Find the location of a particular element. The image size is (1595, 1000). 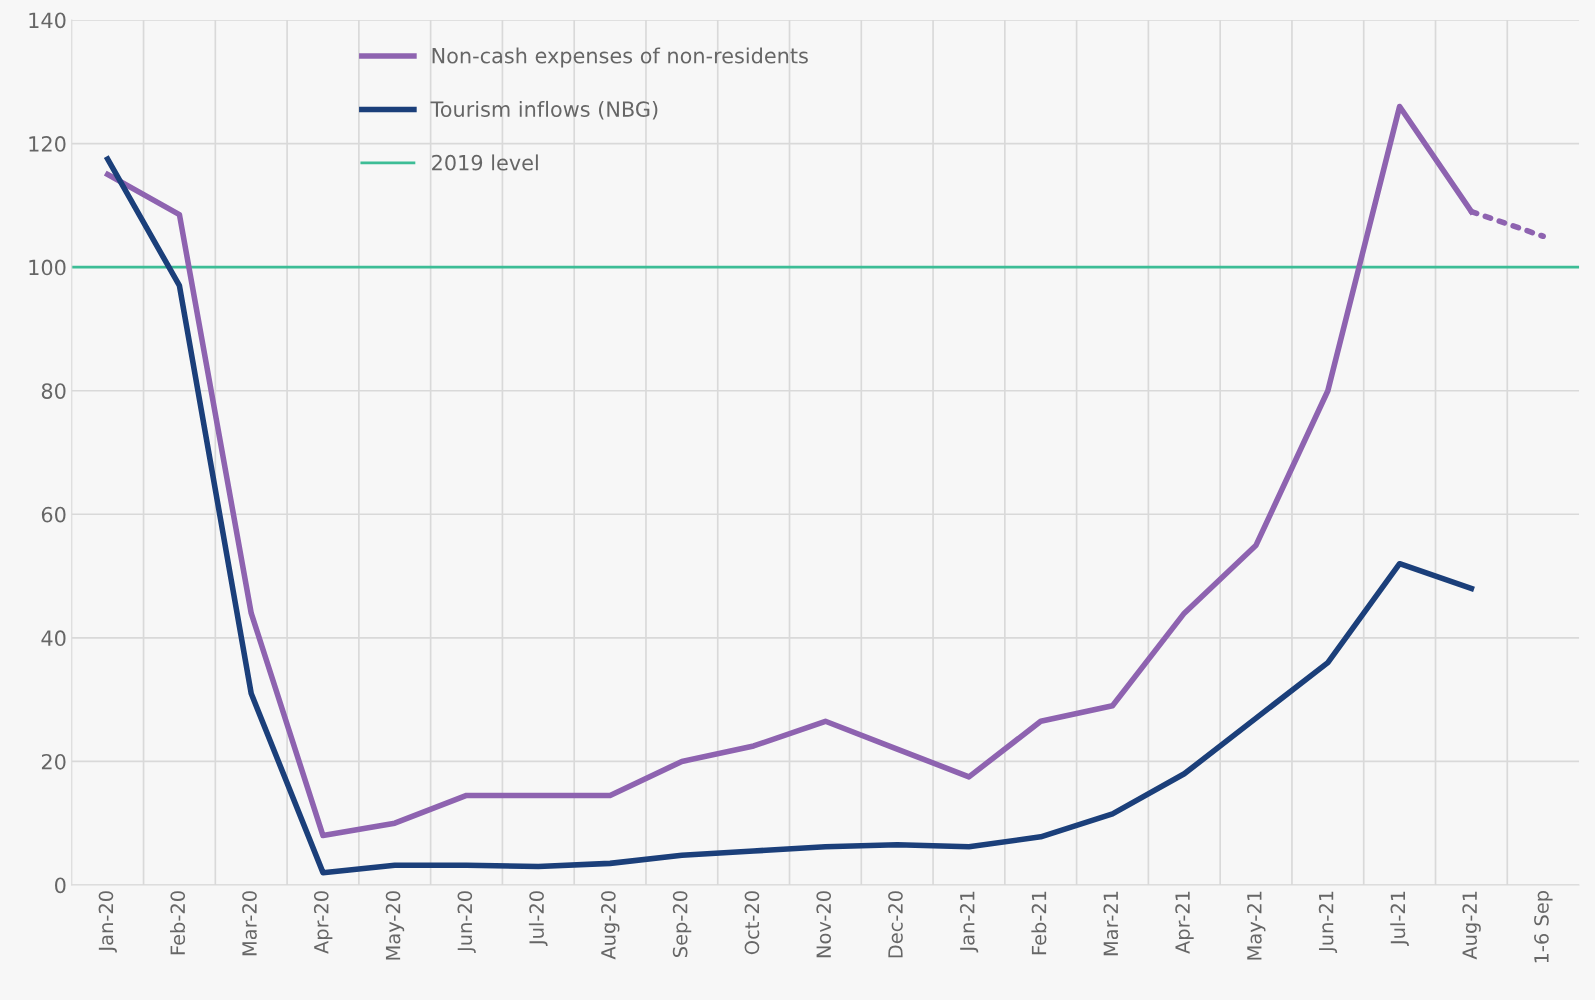

legend-label: Non-cash expenses of non-residents is located at coordinates (620, 57).